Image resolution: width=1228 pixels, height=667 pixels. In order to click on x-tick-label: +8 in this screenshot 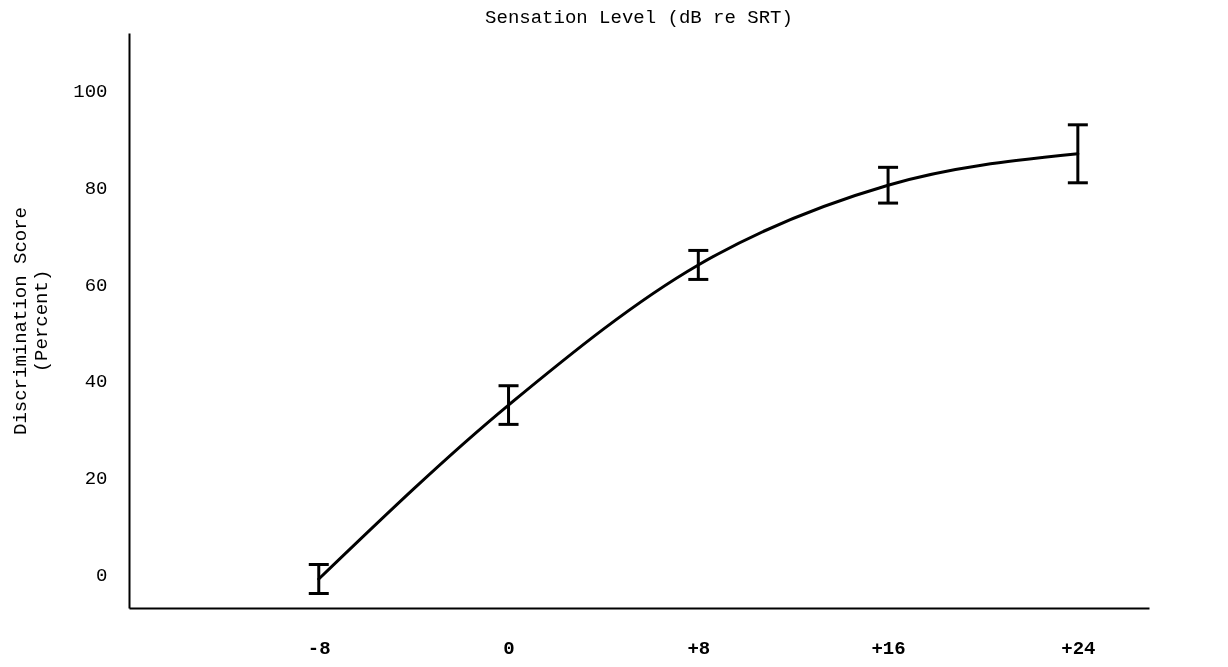, I will do `click(699, 648)`.